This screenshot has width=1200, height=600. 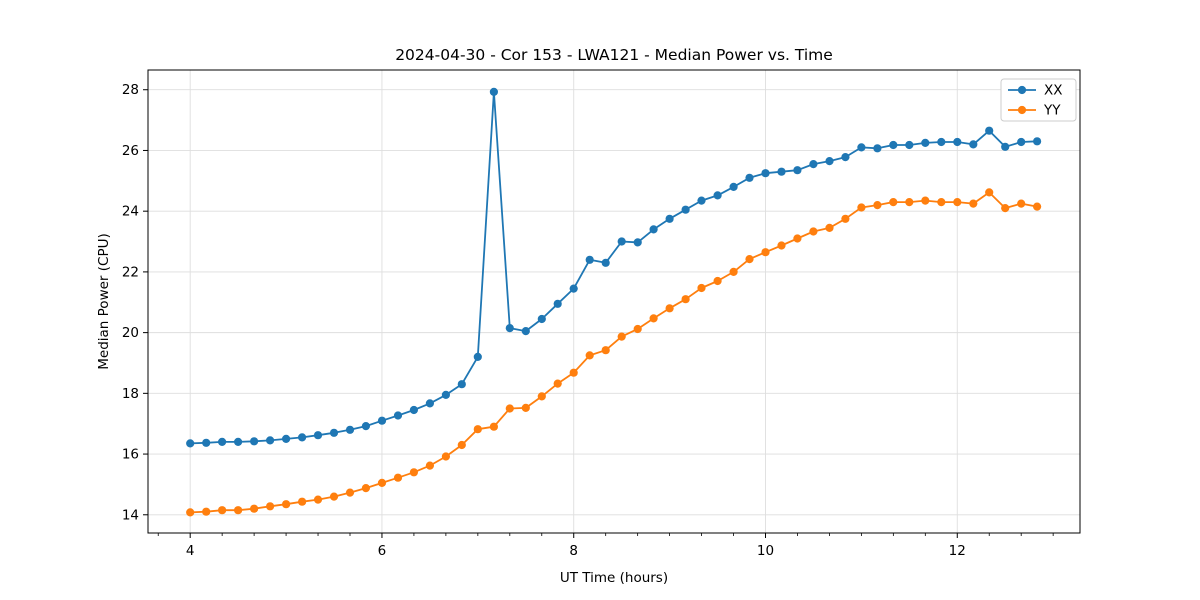 I want to click on y-tick-label: 26, so click(x=130, y=151).